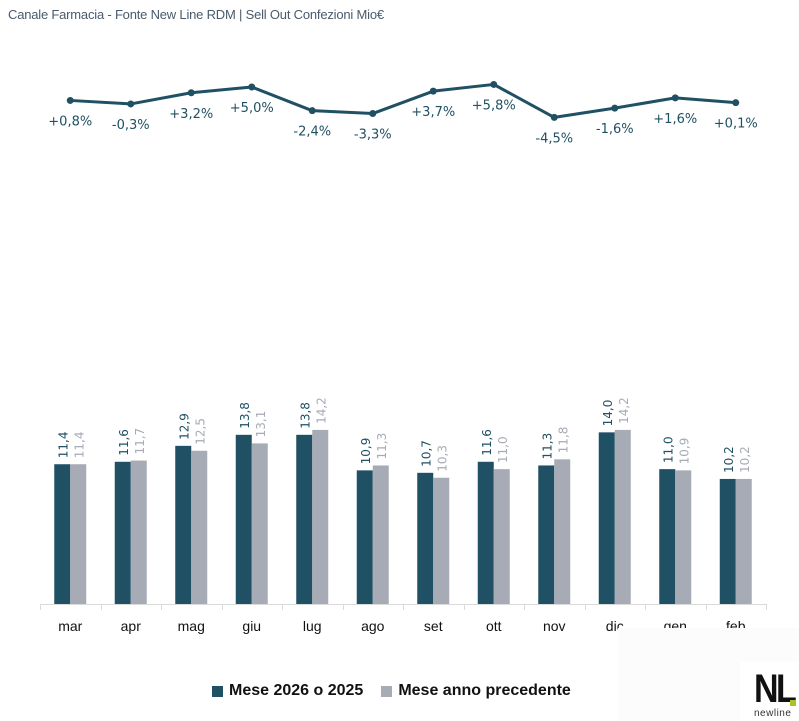 This screenshot has height=721, width=799. Describe the element at coordinates (184, 426) in the screenshot. I see `bar-label-current: 12,9` at that location.